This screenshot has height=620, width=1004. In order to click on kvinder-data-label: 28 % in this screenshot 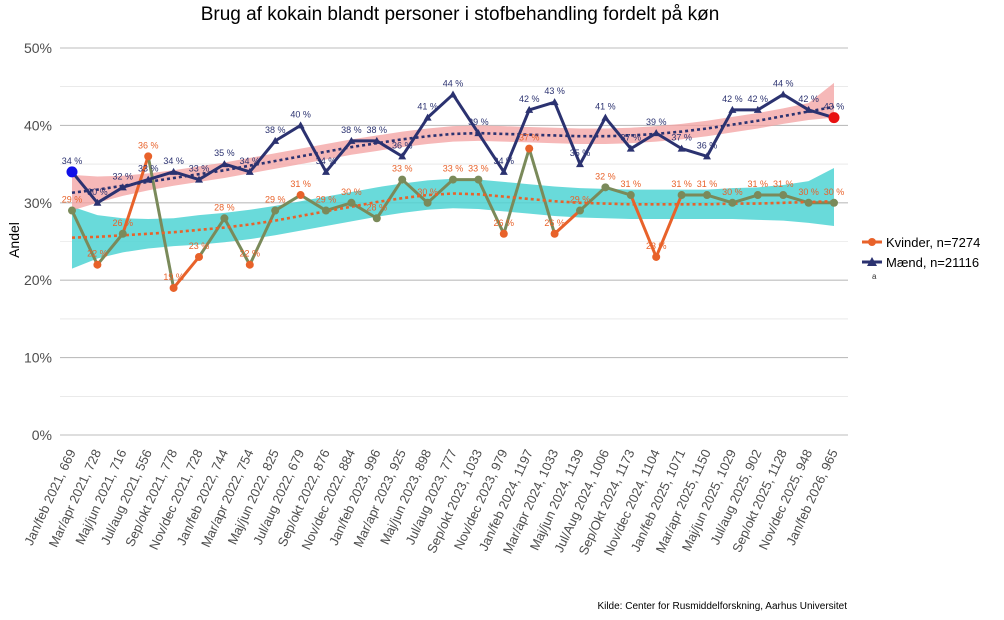, I will do `click(224, 207)`.